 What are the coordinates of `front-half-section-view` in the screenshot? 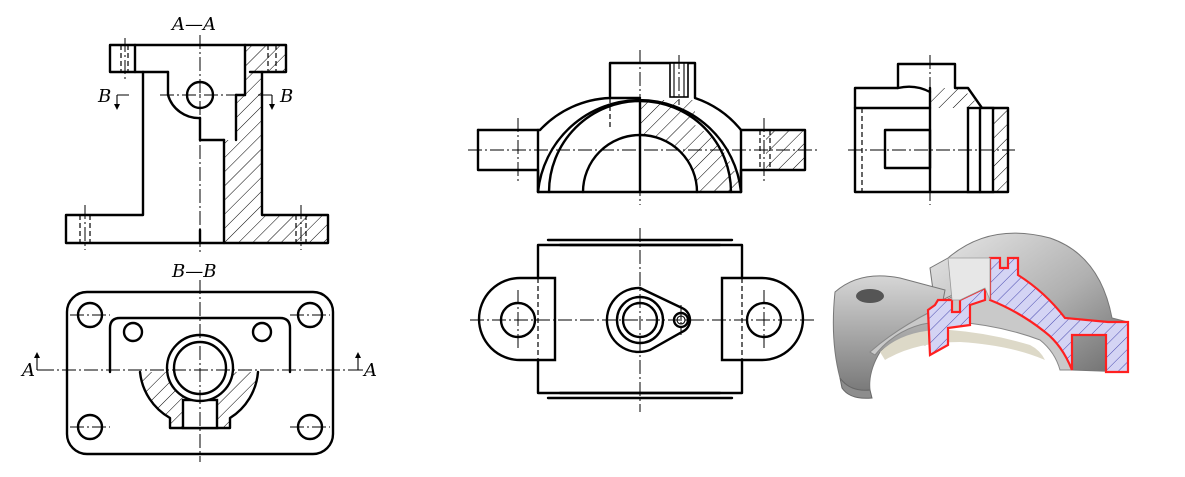 It's located at (643, 127).